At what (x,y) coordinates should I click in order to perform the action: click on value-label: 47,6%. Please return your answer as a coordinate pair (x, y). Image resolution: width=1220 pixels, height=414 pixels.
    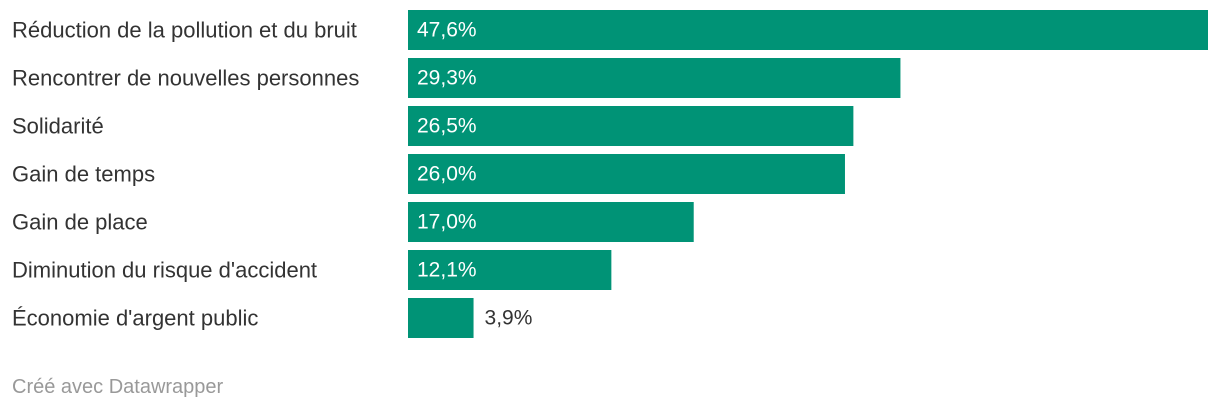
    Looking at the image, I should click on (447, 30).